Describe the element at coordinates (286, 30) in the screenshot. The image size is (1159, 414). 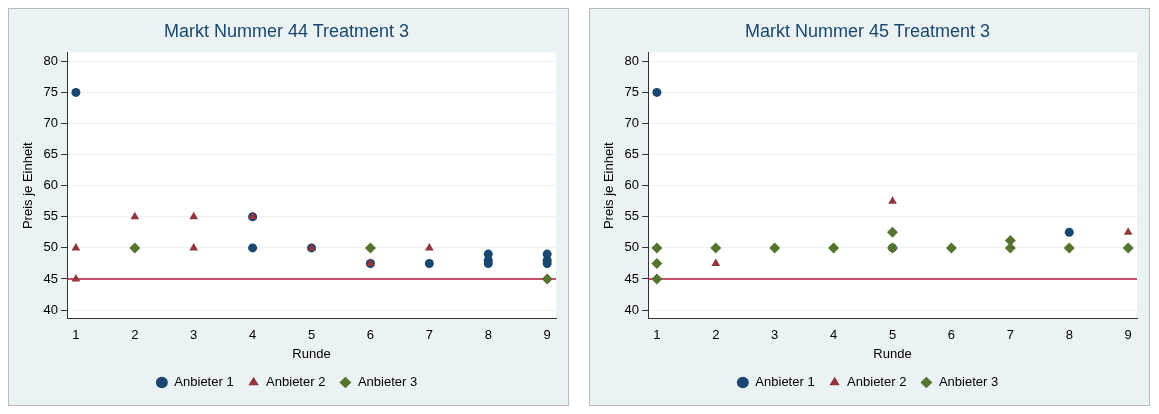
I see `chart-title: Markt Nummer 44 Treatment 3` at that location.